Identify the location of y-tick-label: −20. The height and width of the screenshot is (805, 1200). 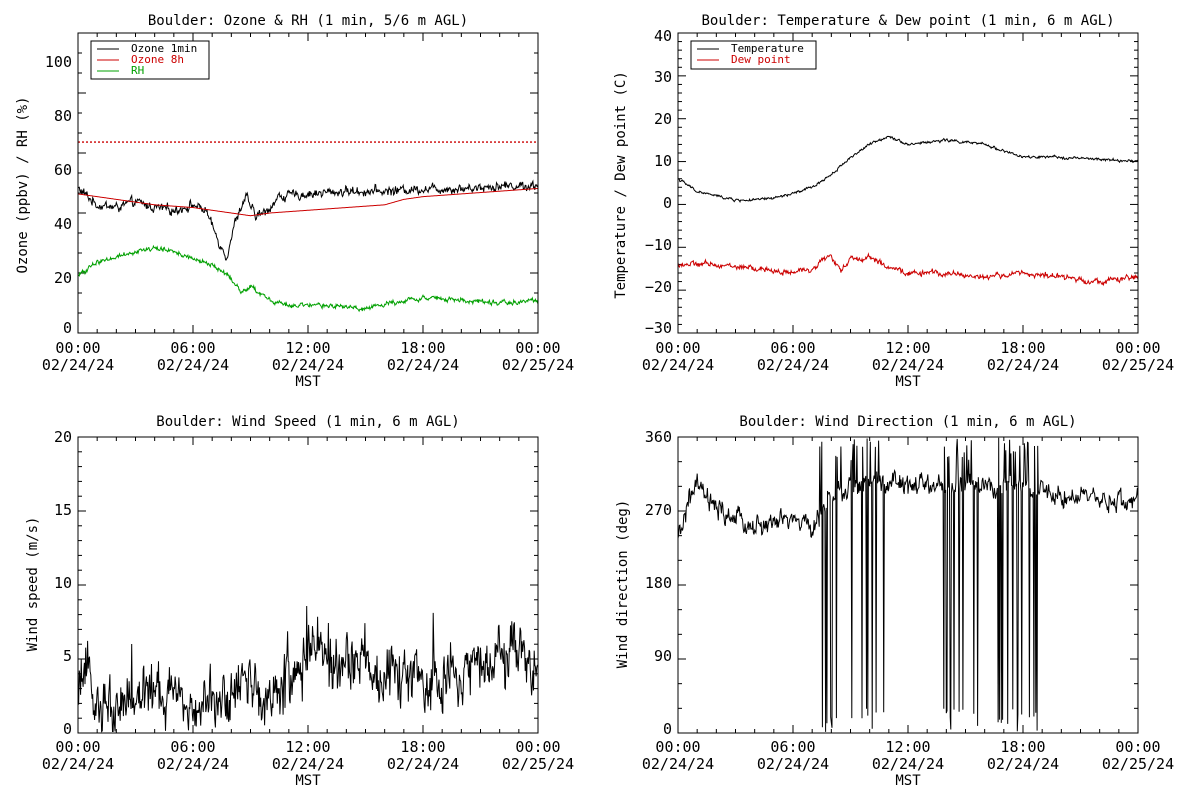
(658, 287).